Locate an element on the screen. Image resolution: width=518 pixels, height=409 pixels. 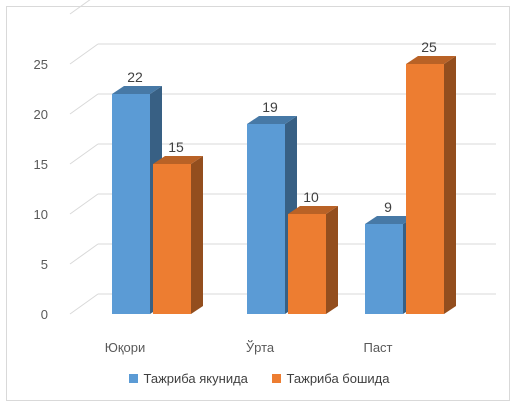
data-label: 10 is located at coordinates (311, 197).